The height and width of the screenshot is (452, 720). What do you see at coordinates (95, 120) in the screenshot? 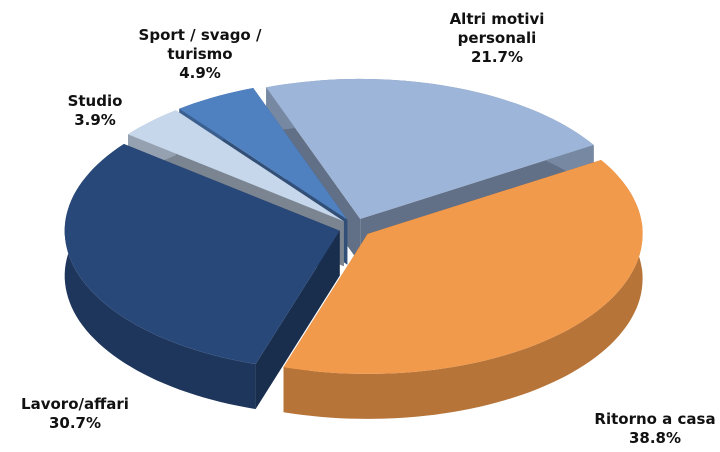
I see `value-label: 3.9%` at bounding box center [95, 120].